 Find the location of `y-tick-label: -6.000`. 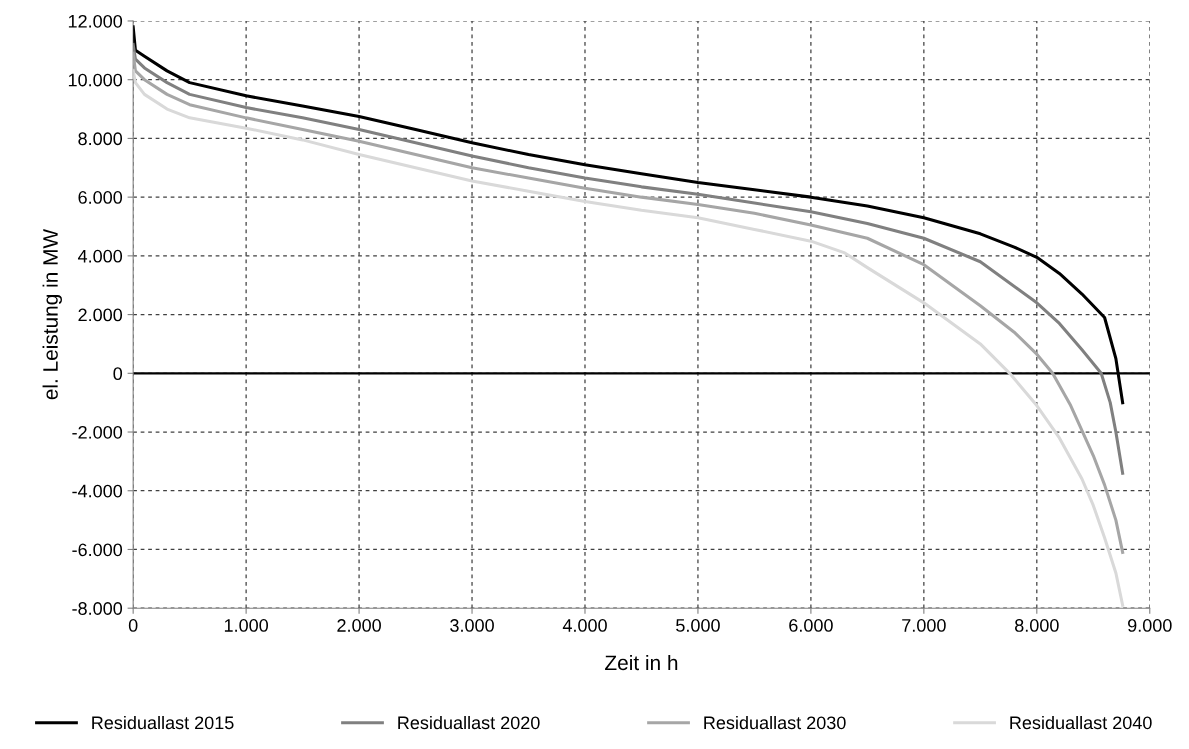

y-tick-label: -6.000 is located at coordinates (97, 550).